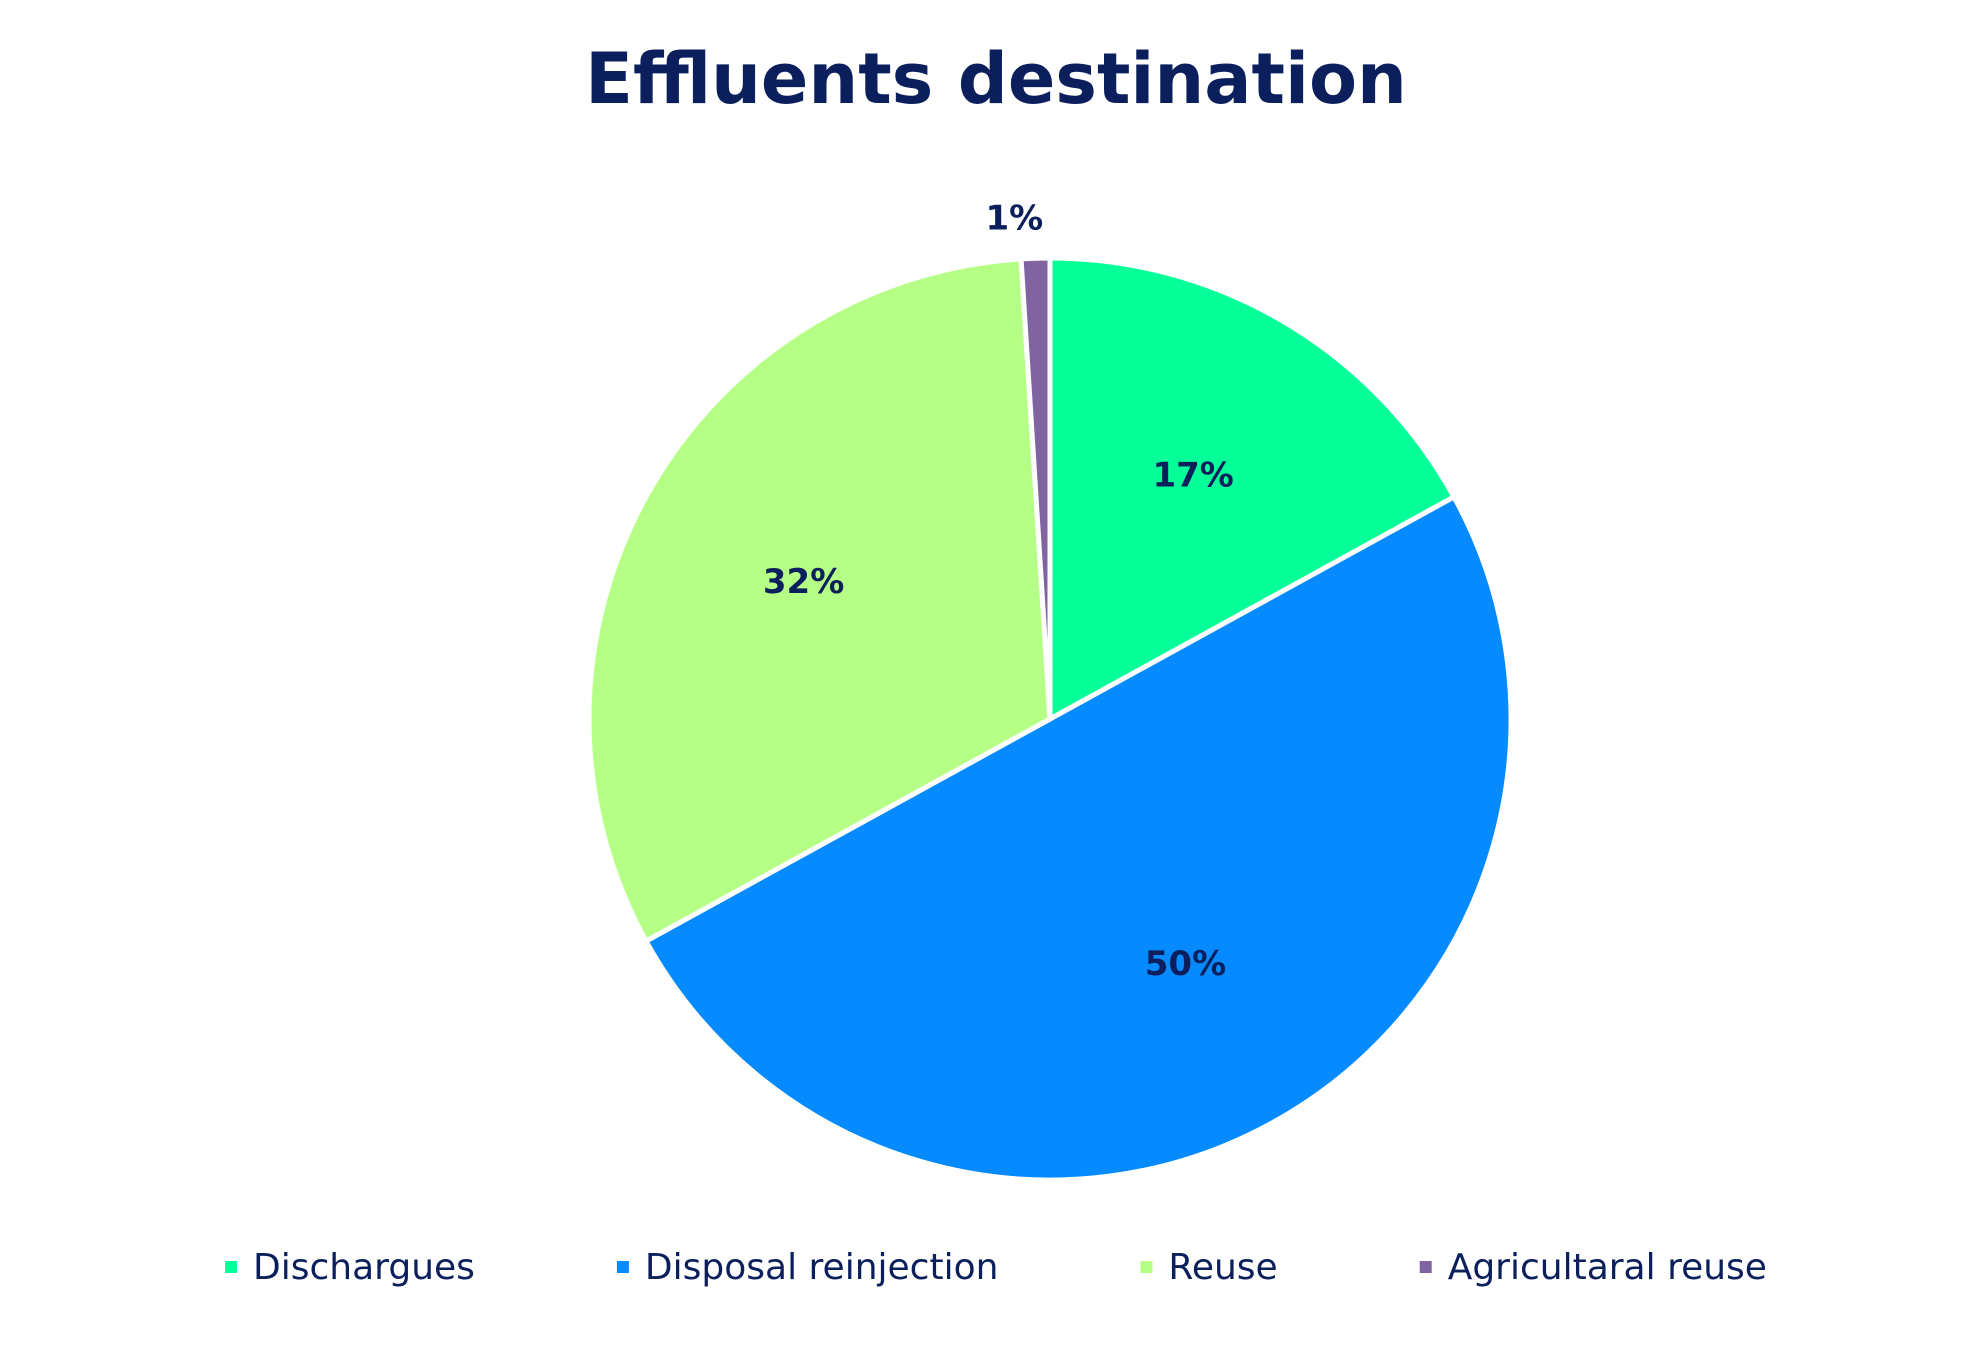 Image resolution: width=1973 pixels, height=1351 pixels. I want to click on legend-label: Dischargues, so click(364, 1267).